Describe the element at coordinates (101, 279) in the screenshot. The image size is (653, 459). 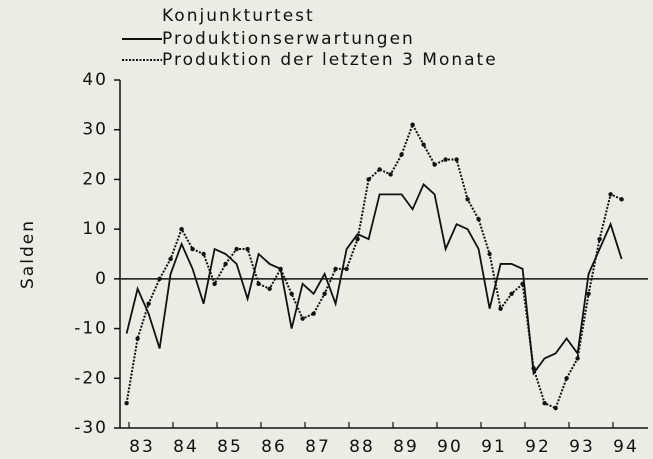
I see `y-tick-label: 0` at that location.